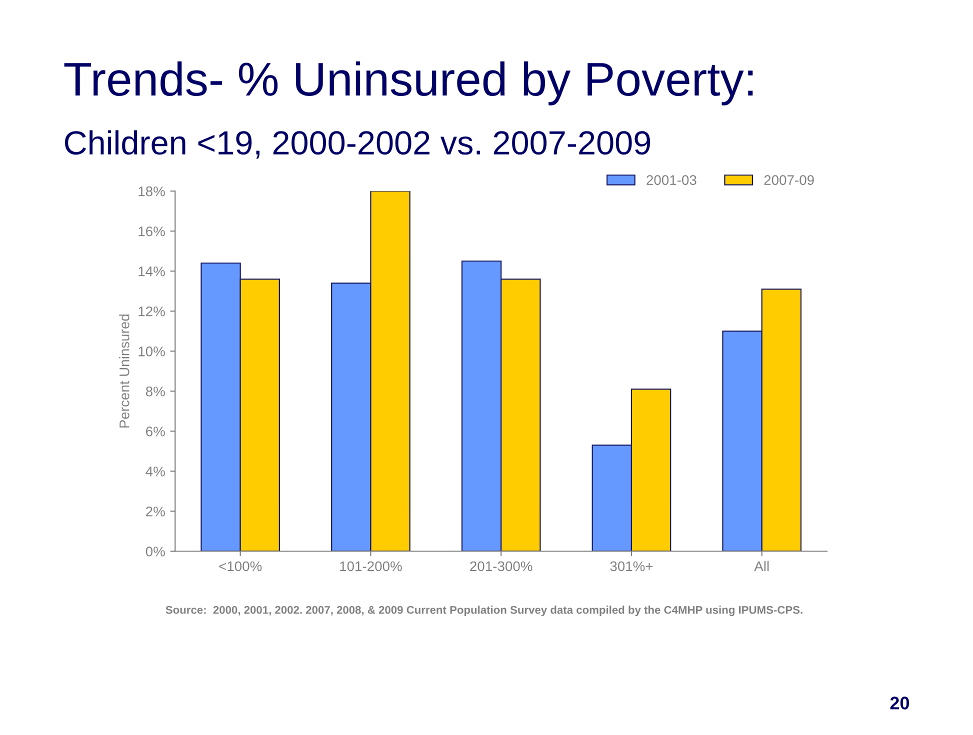  Describe the element at coordinates (484, 611) in the screenshot. I see `source-note: Source: 2000, 2001, 2002. 2007, 2008, & 2009 Current Population Survey data compiled by the C4MHP using IPUMS-CPS.` at that location.